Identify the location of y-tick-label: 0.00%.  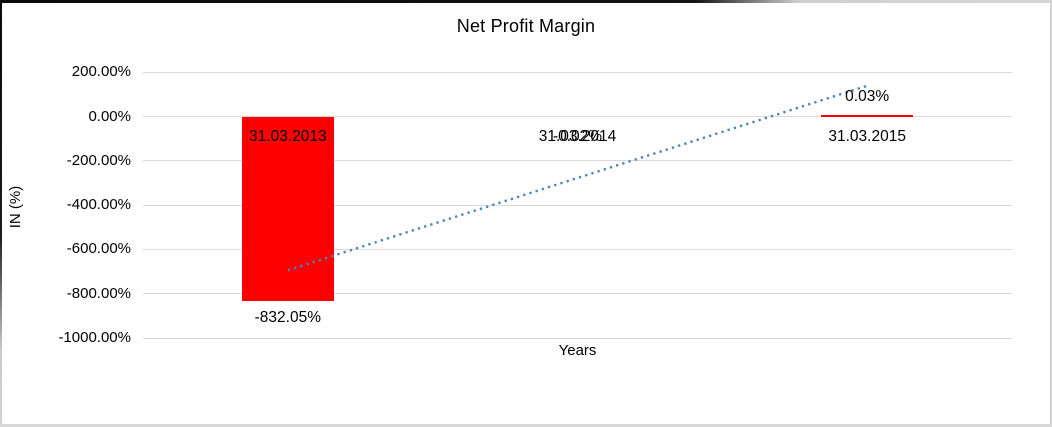
(109, 116).